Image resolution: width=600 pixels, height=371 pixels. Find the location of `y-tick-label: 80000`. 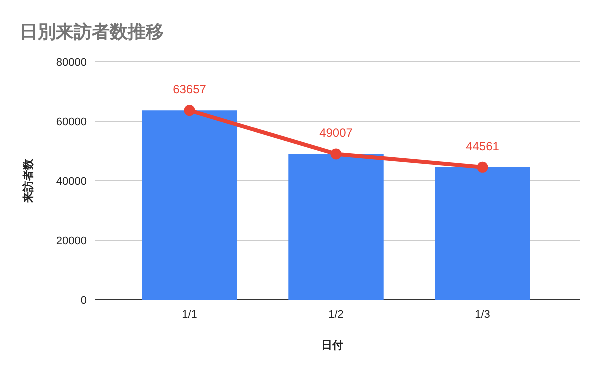

y-tick-label: 80000 is located at coordinates (71, 63).